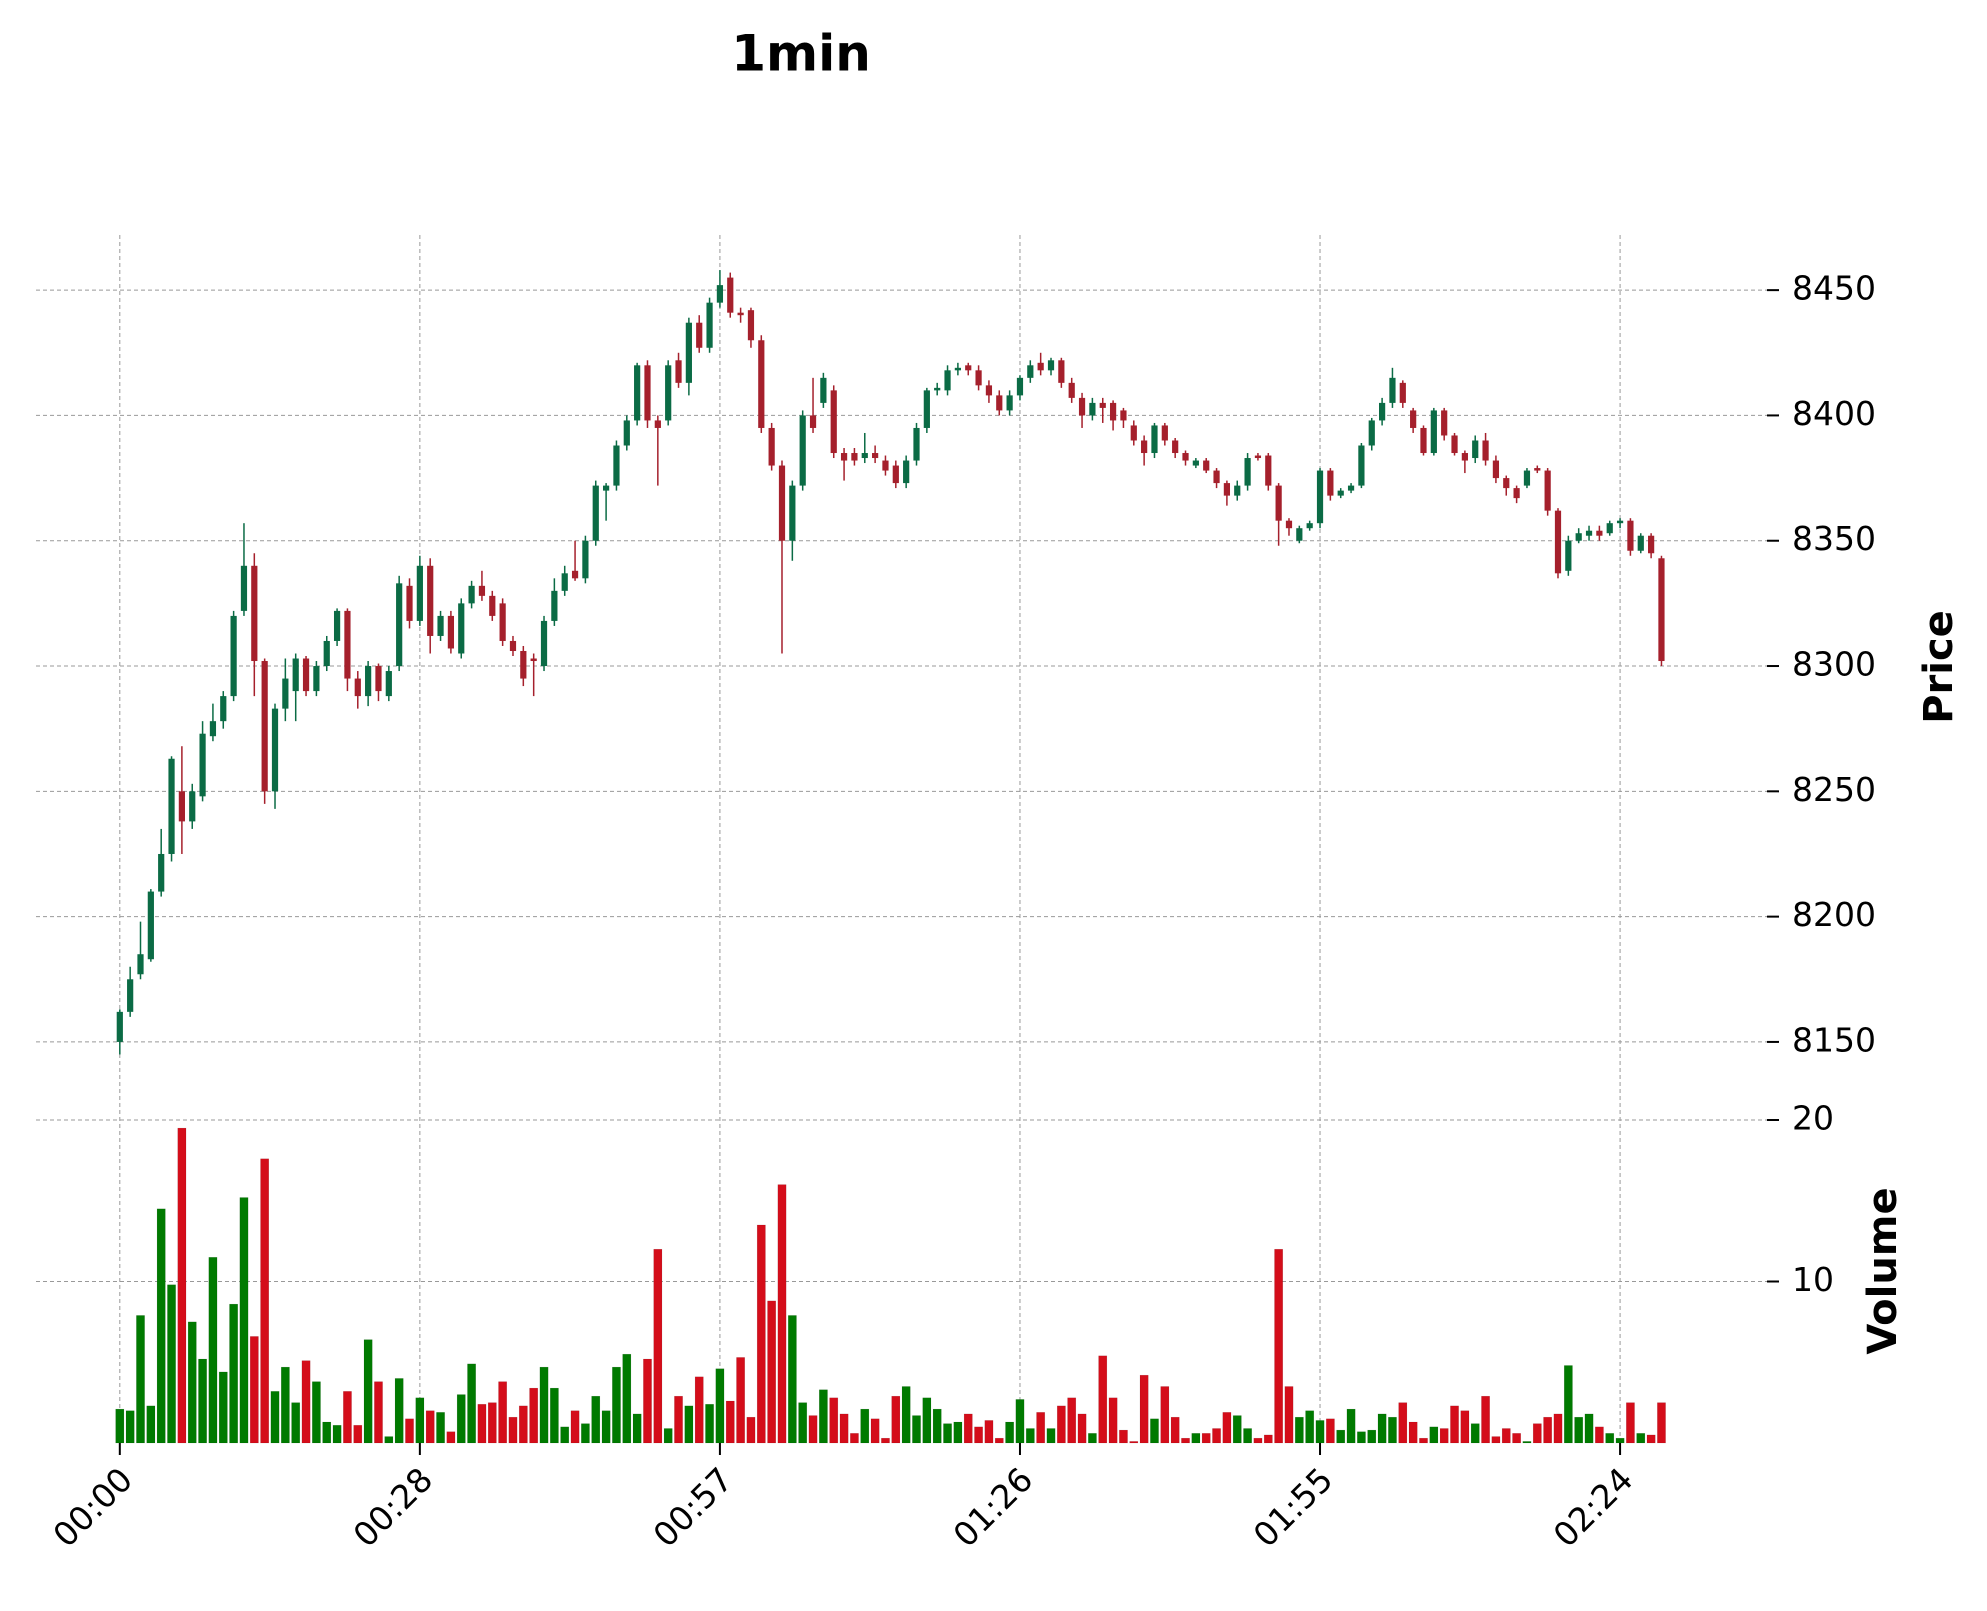 This screenshot has height=1611, width=1987. Describe the element at coordinates (1593, 1507) in the screenshot. I see `x-tick-label: 02:24` at that location.